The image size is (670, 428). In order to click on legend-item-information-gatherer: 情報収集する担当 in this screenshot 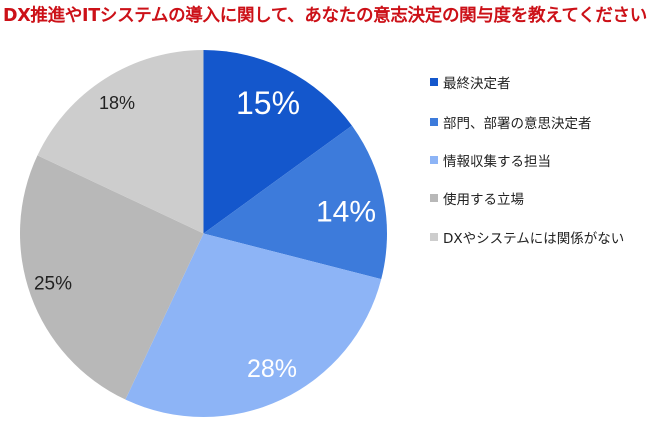, I will do `click(490, 160)`.